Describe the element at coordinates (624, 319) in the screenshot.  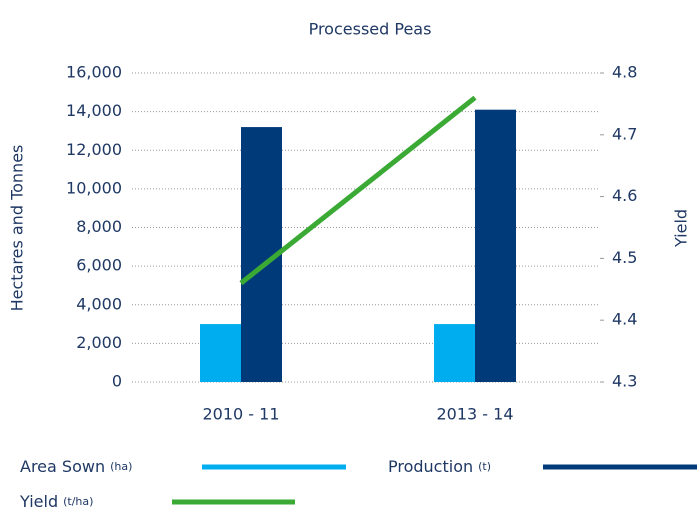
I see `y2-tick-label: 4.4` at that location.